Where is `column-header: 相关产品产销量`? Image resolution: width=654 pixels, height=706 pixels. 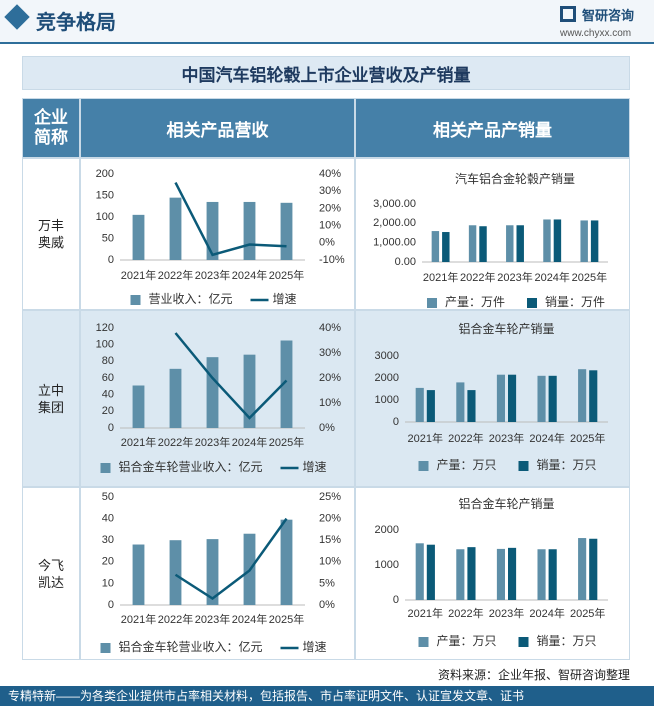
column-header: 相关产品产销量 is located at coordinates (492, 128).